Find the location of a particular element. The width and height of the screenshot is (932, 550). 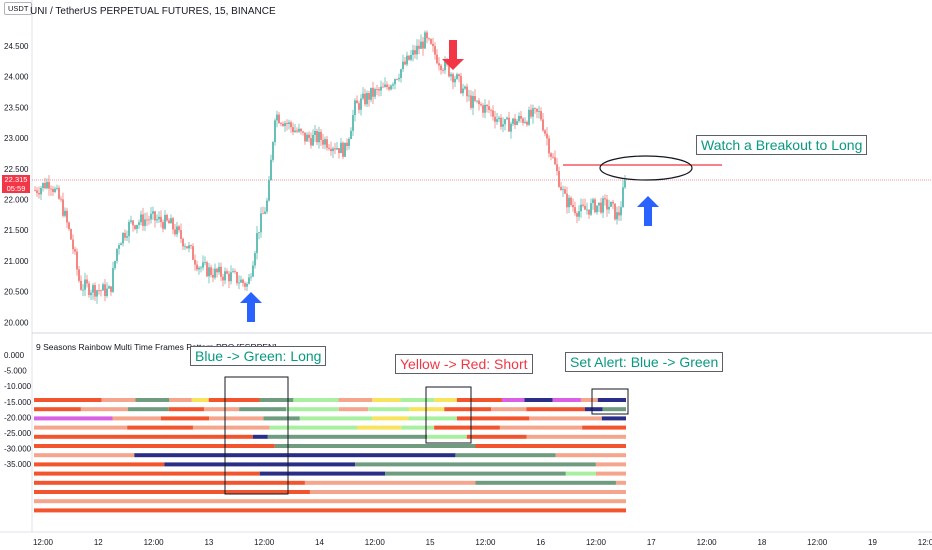

price-tick-label: 20.000 is located at coordinates (16, 322).